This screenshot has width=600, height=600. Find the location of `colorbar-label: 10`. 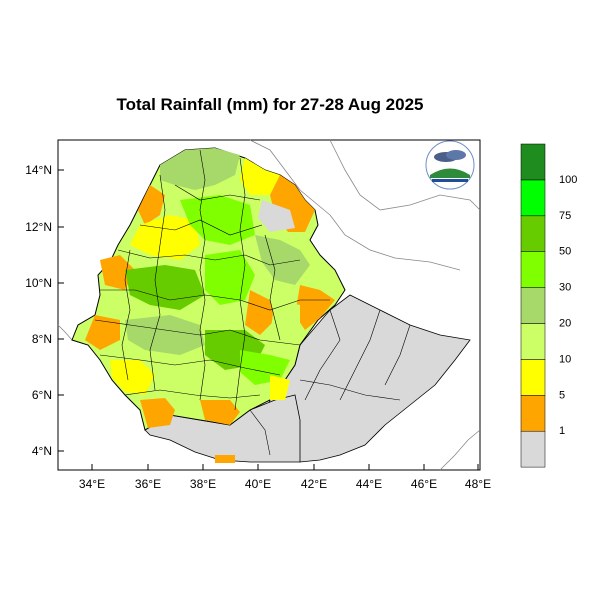

colorbar-label: 10 is located at coordinates (565, 359).